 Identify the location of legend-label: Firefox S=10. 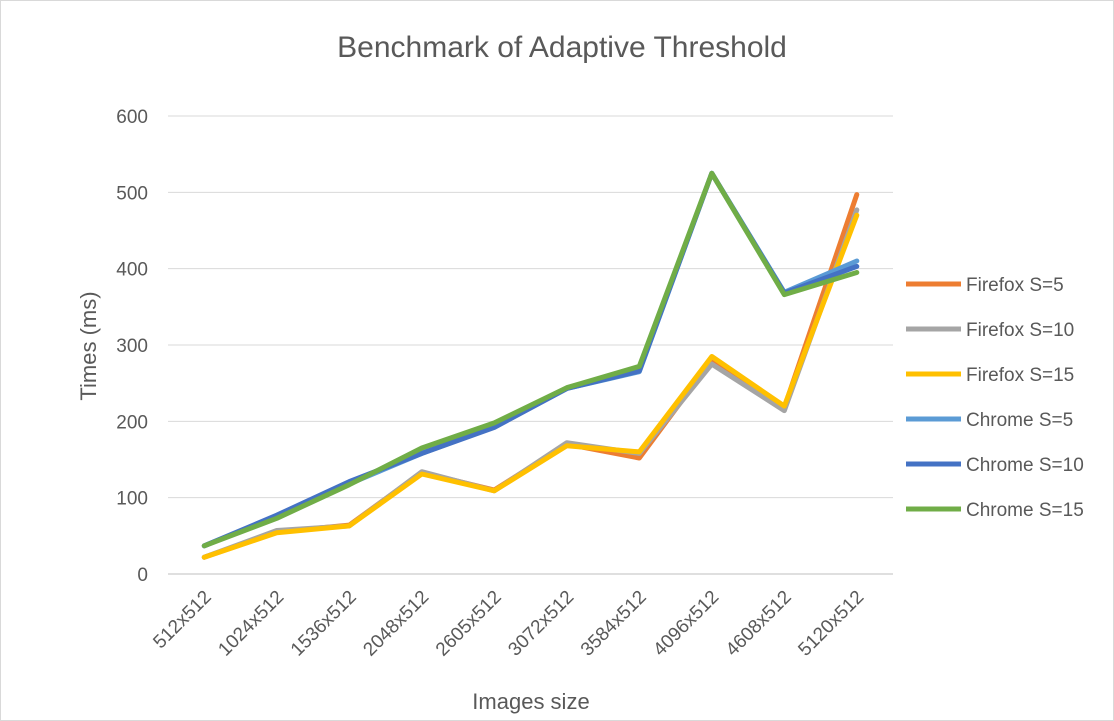
(1020, 330).